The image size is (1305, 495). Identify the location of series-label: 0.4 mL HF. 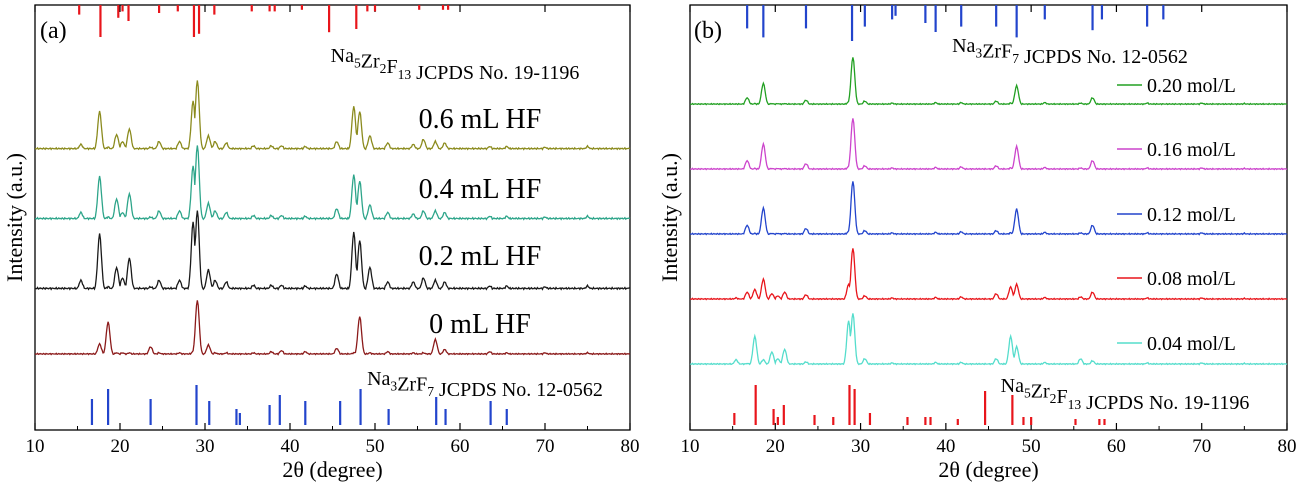
(480, 189).